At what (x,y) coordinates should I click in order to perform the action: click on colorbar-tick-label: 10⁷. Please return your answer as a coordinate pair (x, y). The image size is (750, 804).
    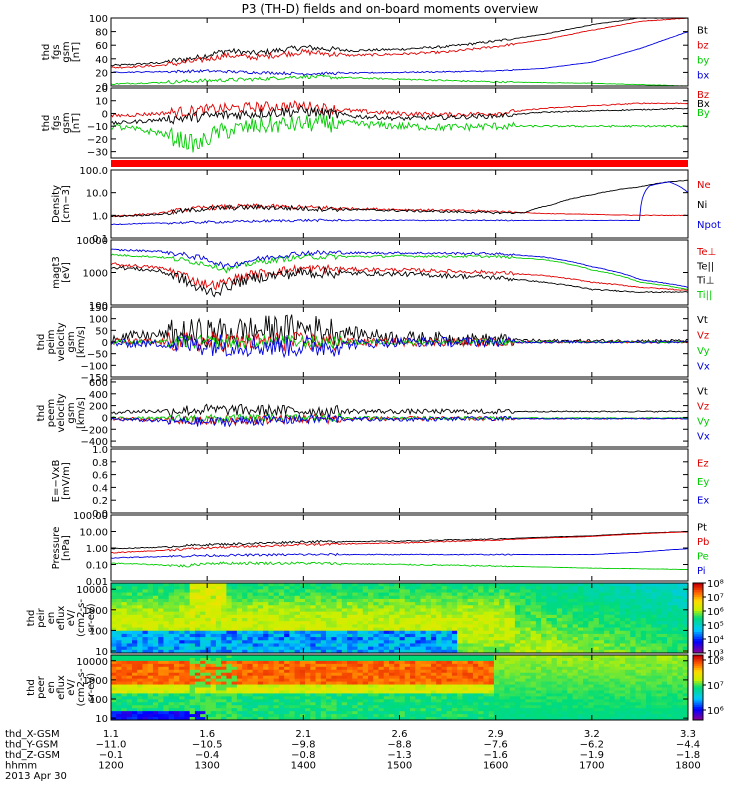
    Looking at the image, I should click on (715, 686).